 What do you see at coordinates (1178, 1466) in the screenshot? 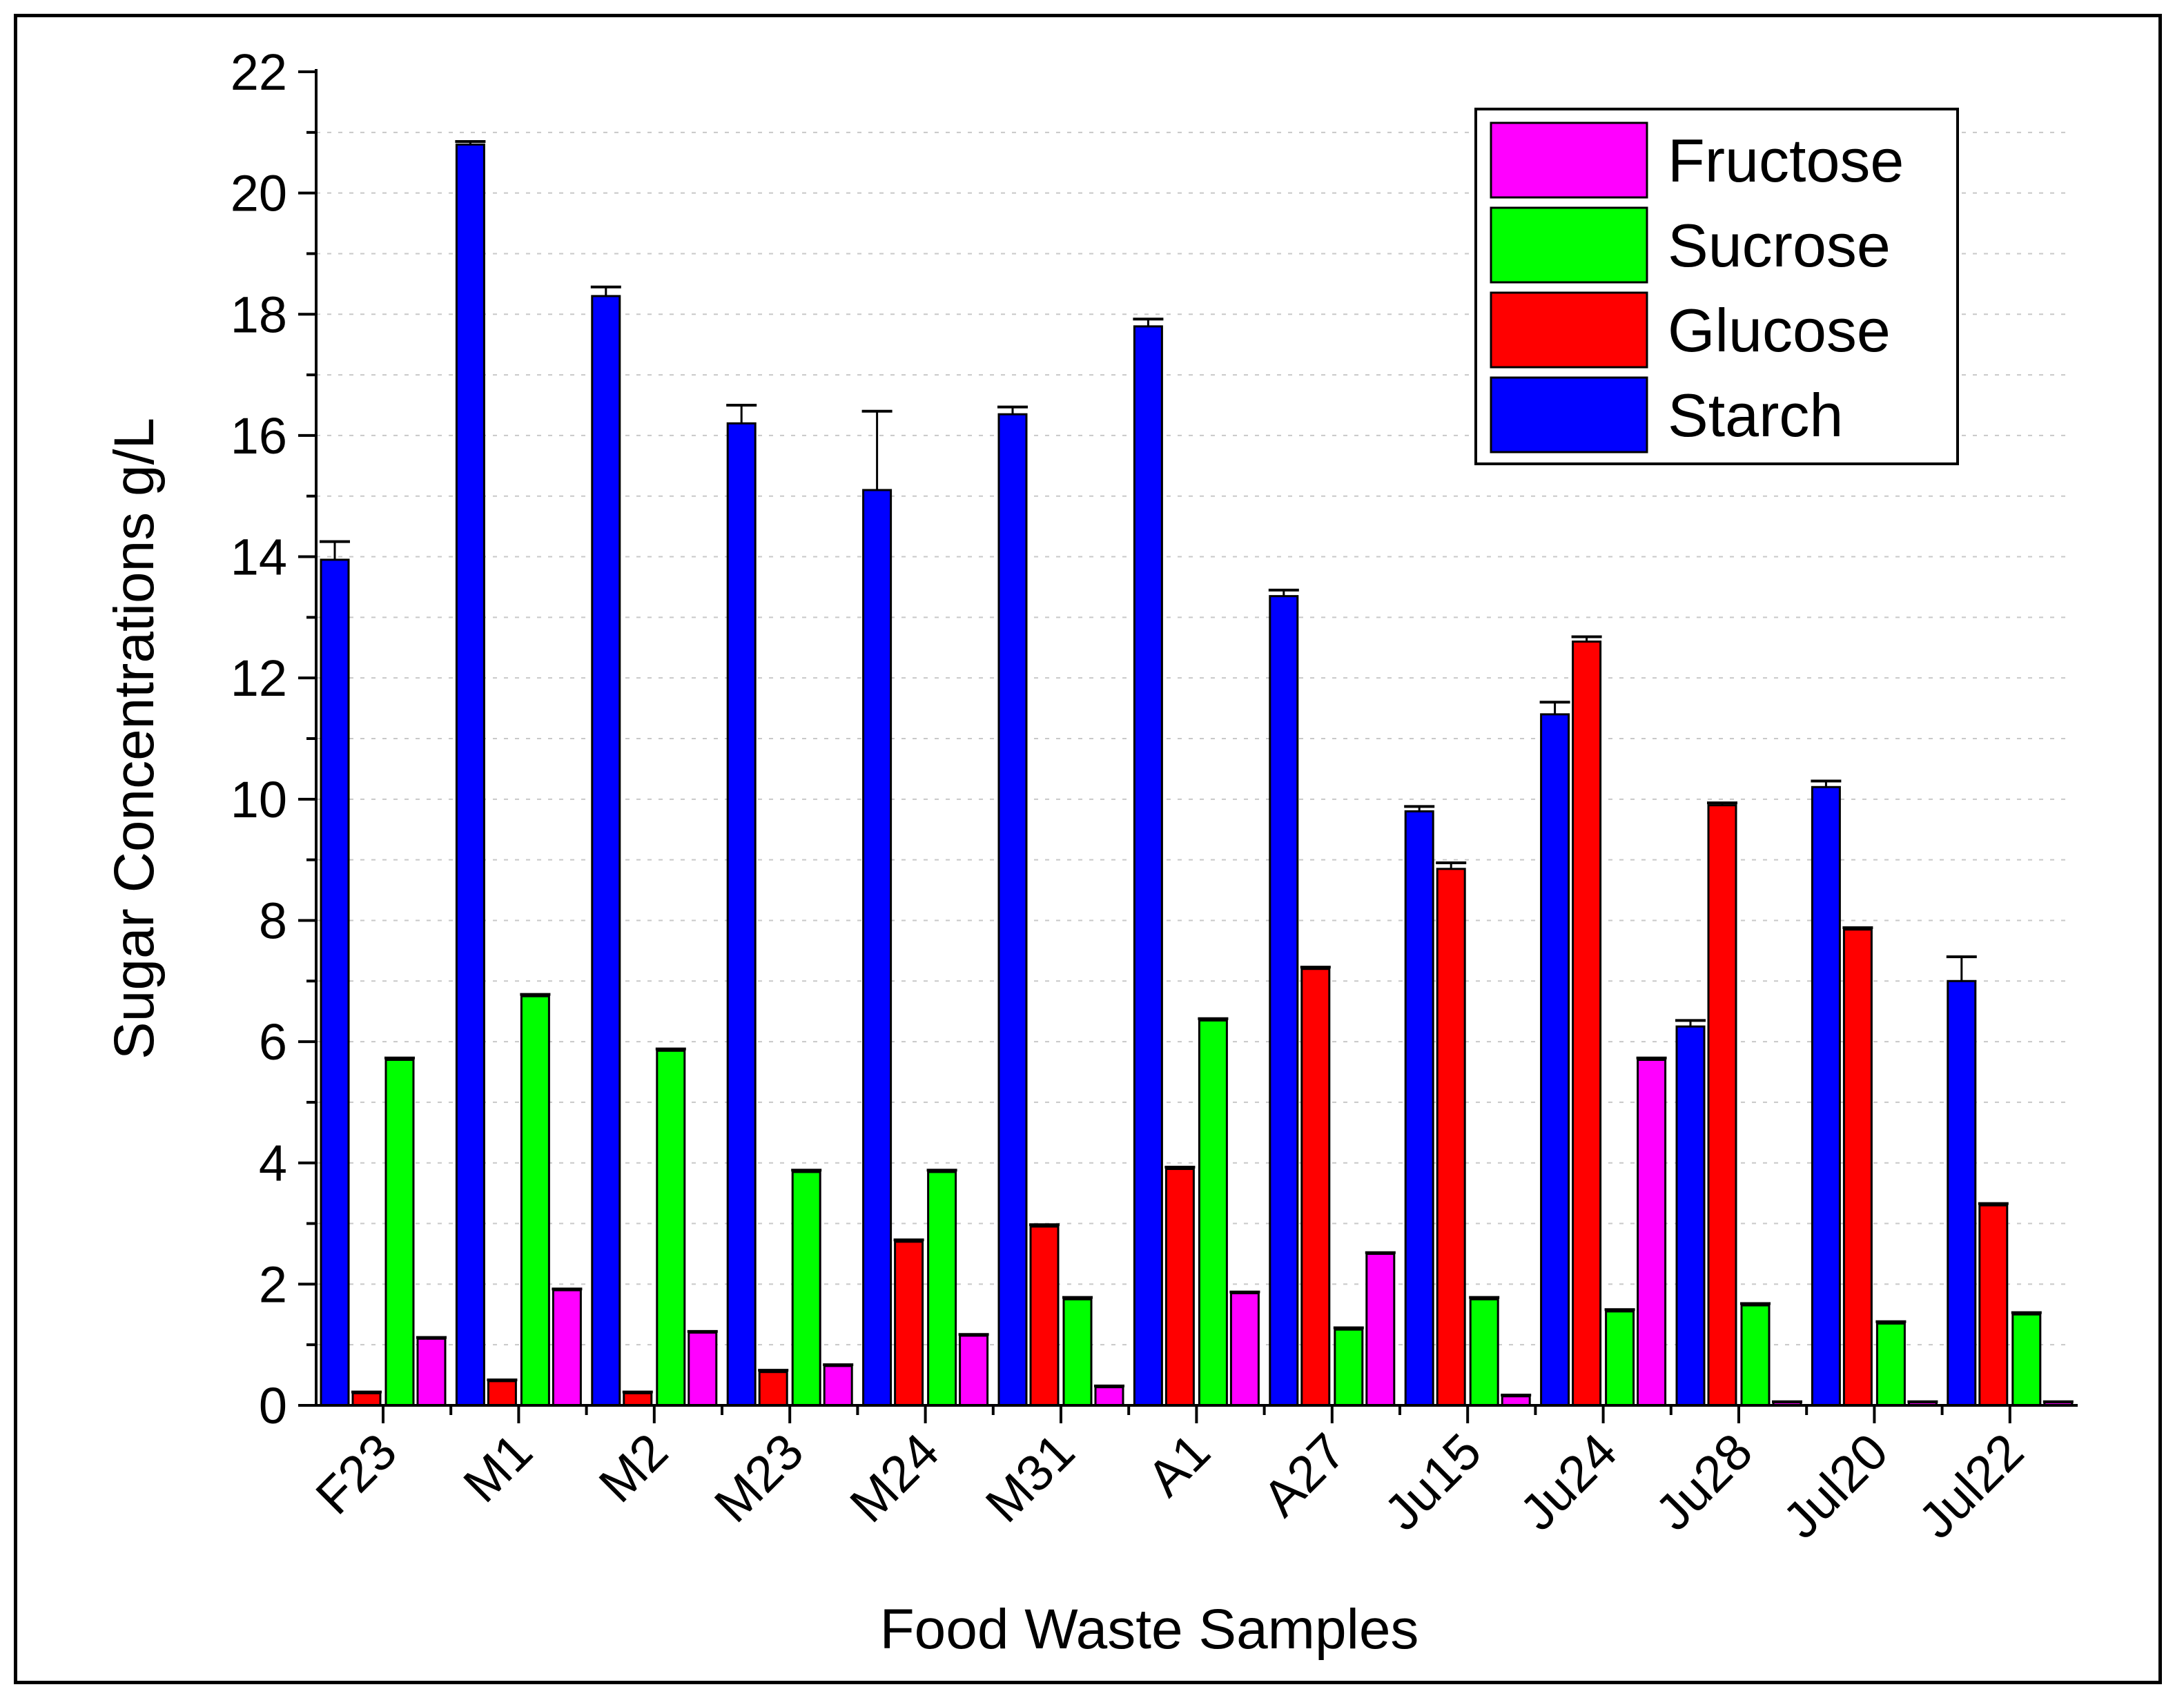
I see `x-tick-label-a1: A1` at bounding box center [1178, 1466].